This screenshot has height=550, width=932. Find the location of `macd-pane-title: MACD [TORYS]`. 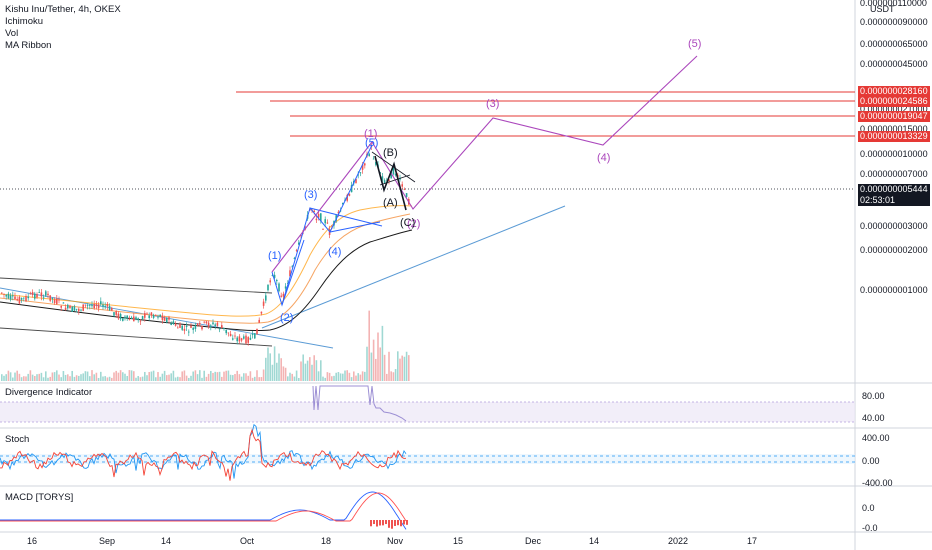

macd-pane-title: MACD [TORYS] is located at coordinates (39, 497).